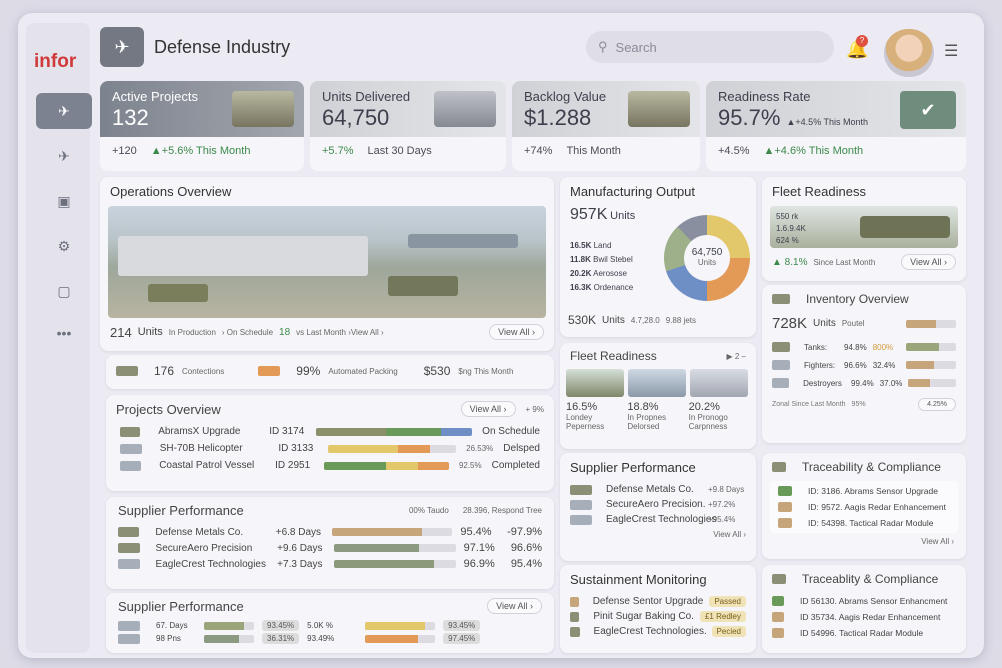 This screenshot has width=1002, height=668. What do you see at coordinates (909, 53) in the screenshot?
I see `avatar` at bounding box center [909, 53].